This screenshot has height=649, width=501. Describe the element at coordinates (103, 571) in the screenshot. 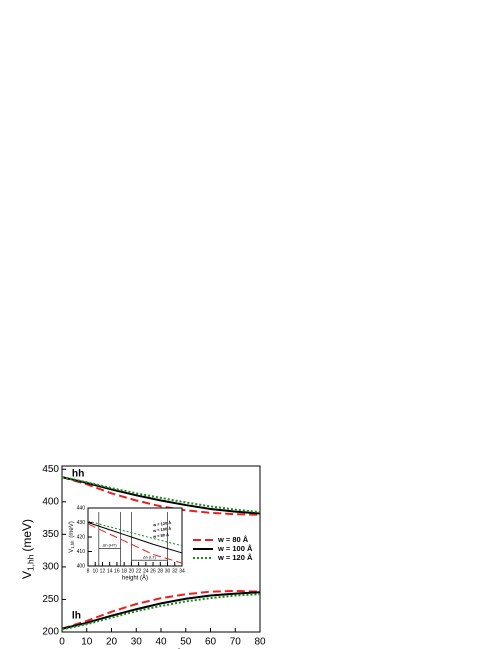

I see `x-tick-label: 12` at that location.